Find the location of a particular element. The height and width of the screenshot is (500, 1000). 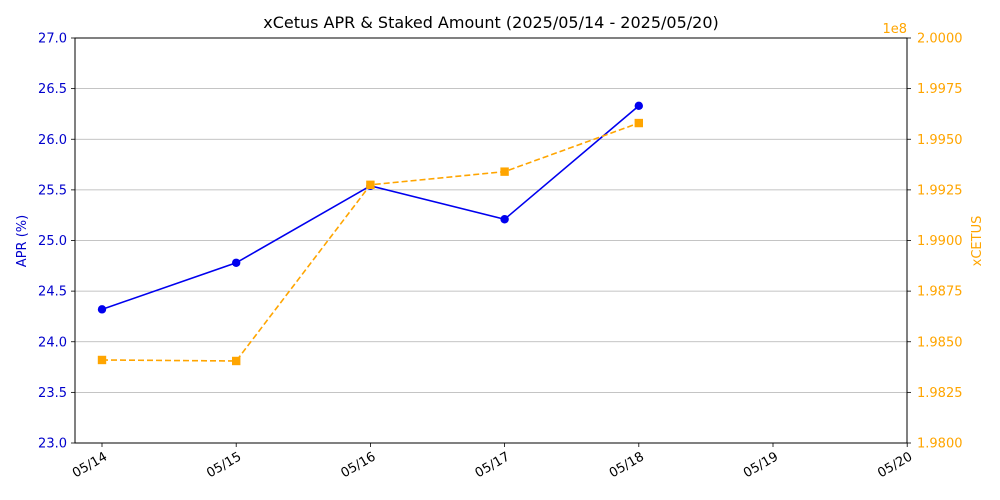

left-tick-label: 23.5 is located at coordinates (52, 393).